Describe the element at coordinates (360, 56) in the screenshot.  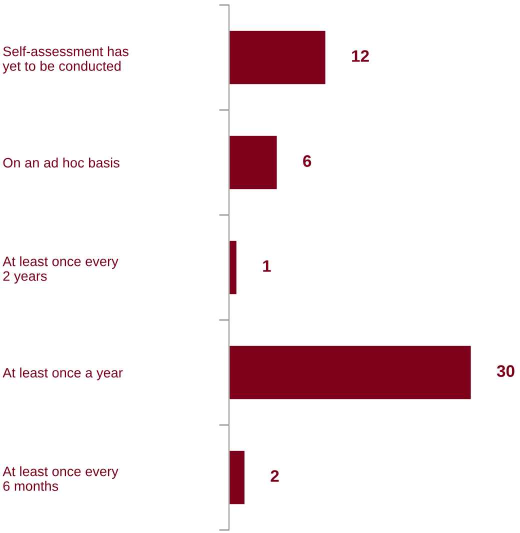
I see `data-label: 12` at that location.